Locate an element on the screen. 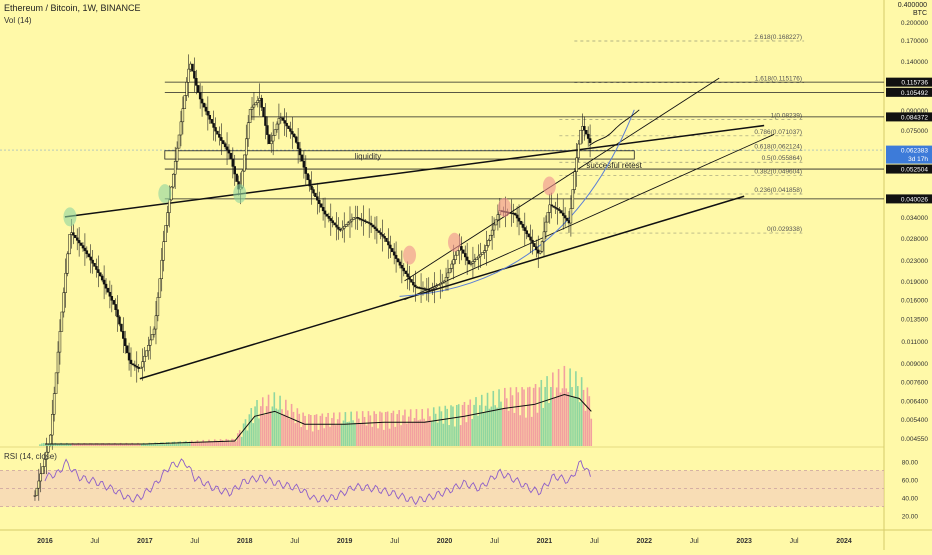 This screenshot has height=555, width=932. time-axis-tick-label: 2022 is located at coordinates (644, 541).